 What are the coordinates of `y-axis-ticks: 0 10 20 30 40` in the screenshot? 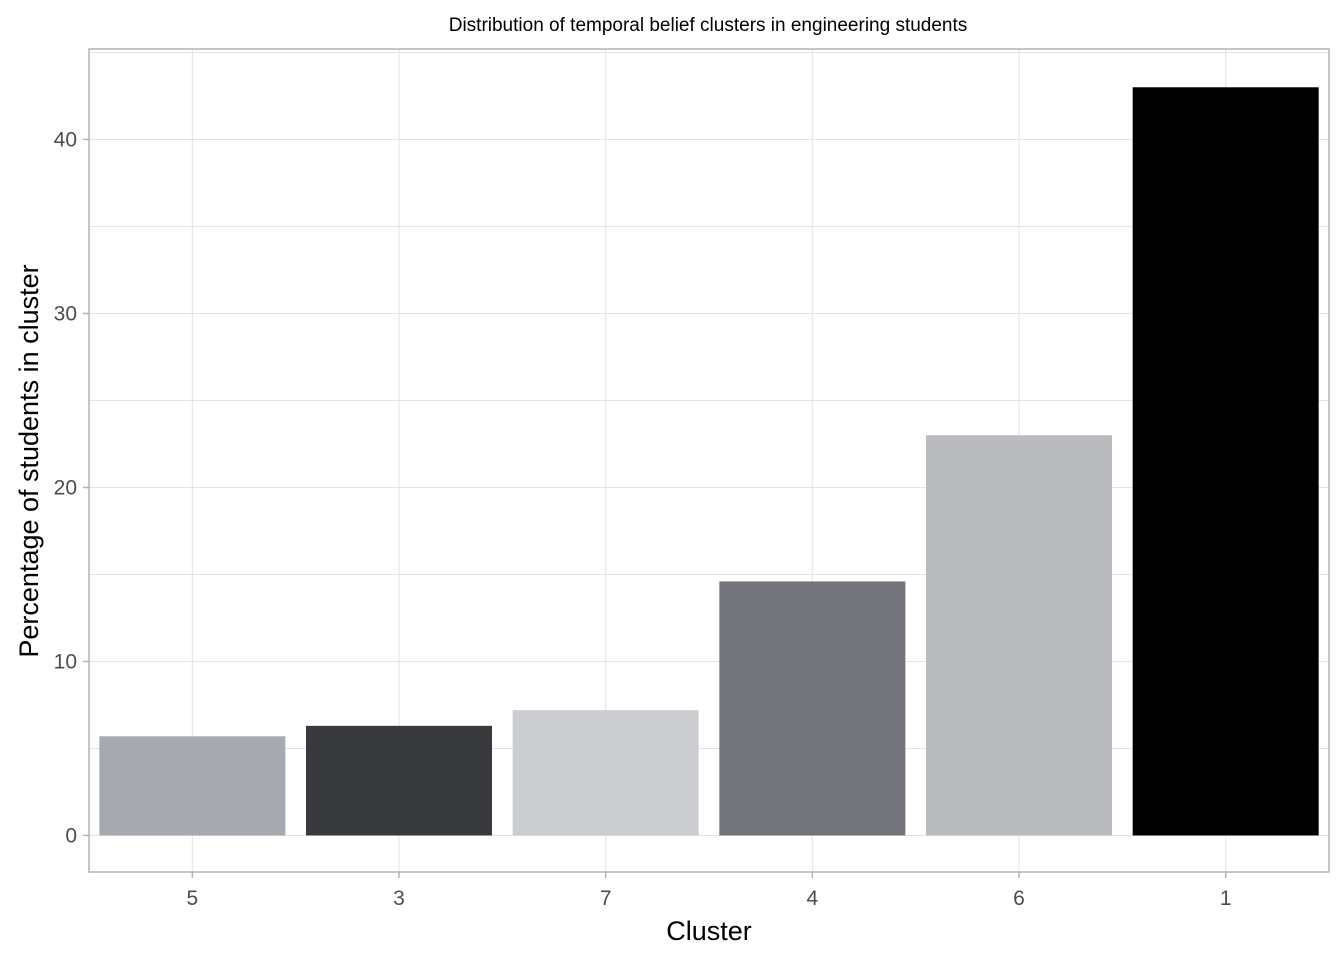 It's located at (71, 487).